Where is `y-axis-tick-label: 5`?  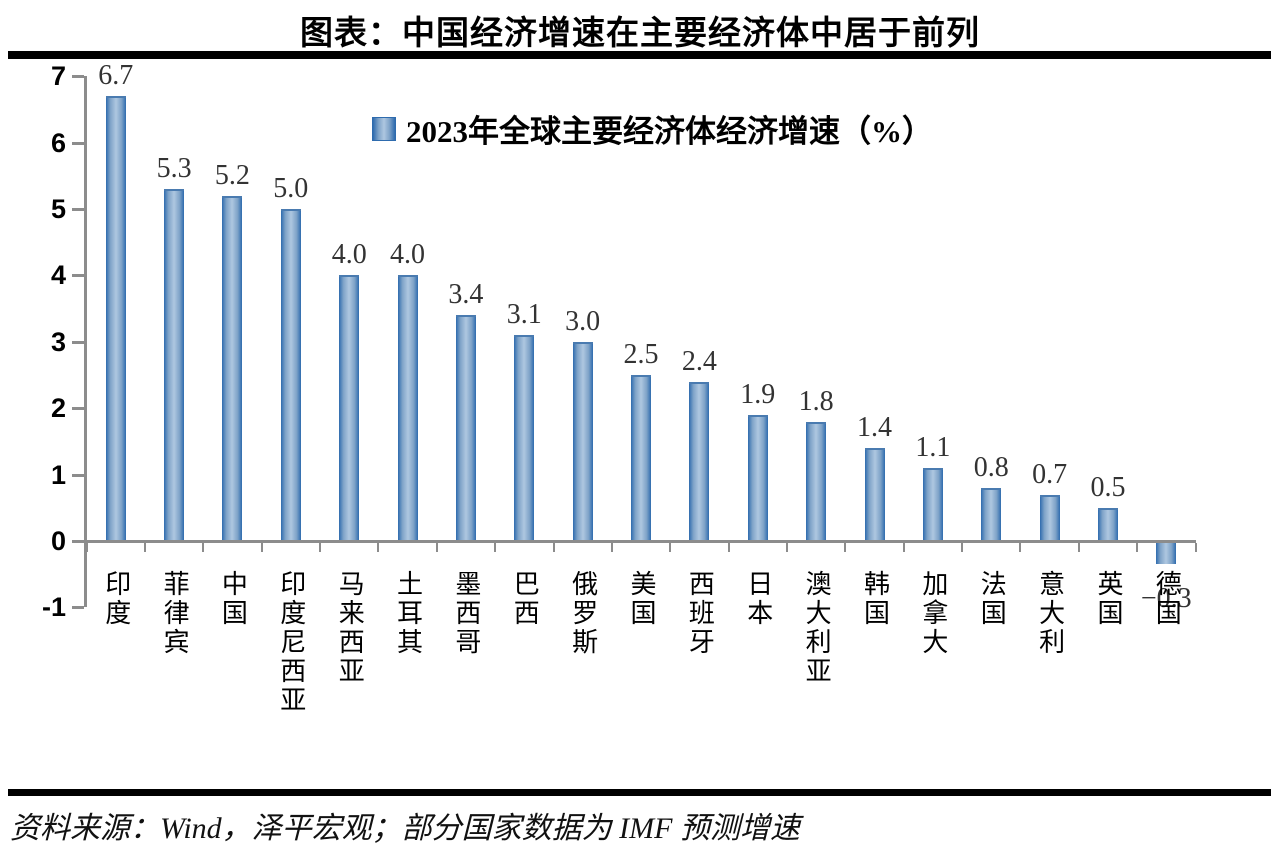
y-axis-tick-label: 5 is located at coordinates (58, 209).